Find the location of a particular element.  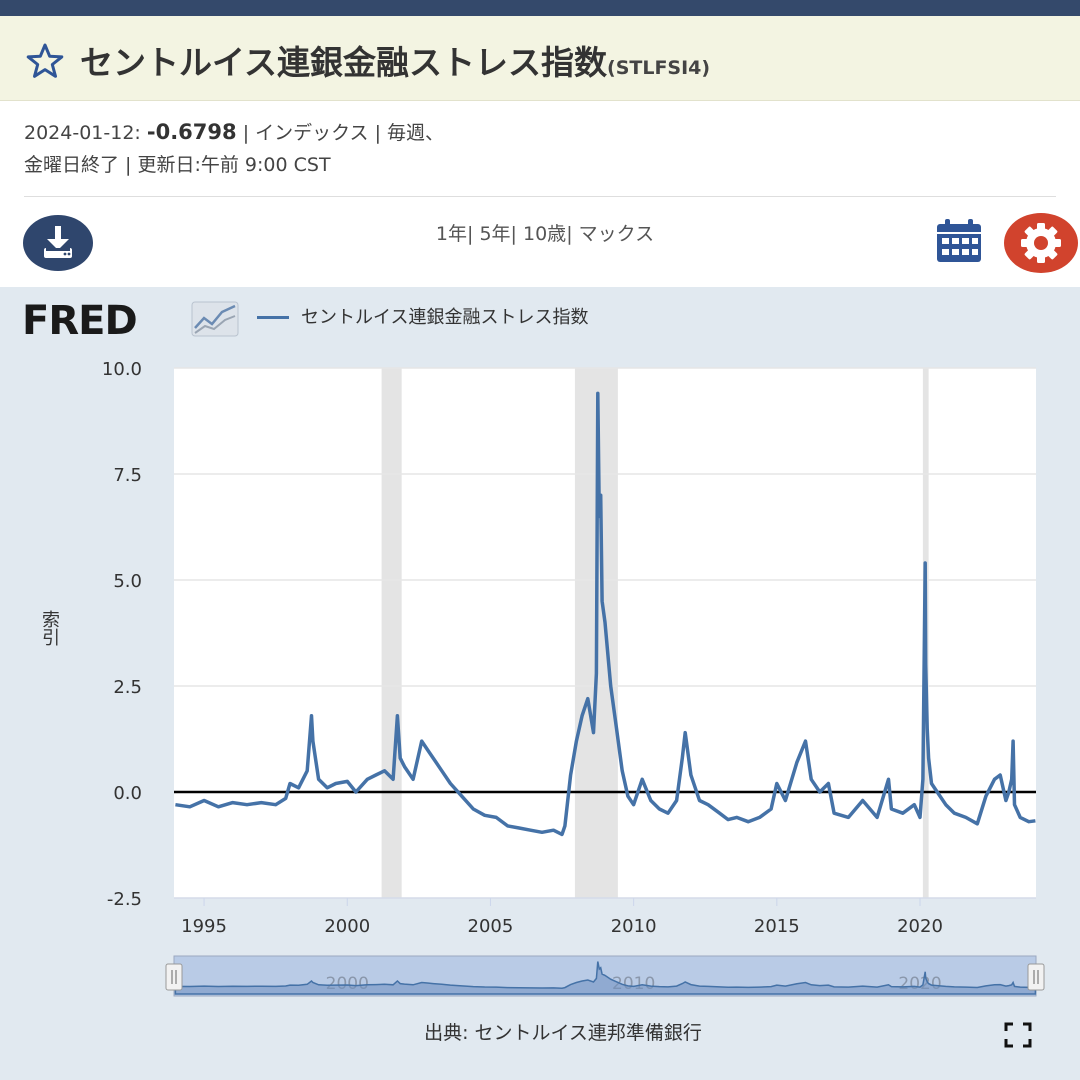

settings-button is located at coordinates (1041, 243).